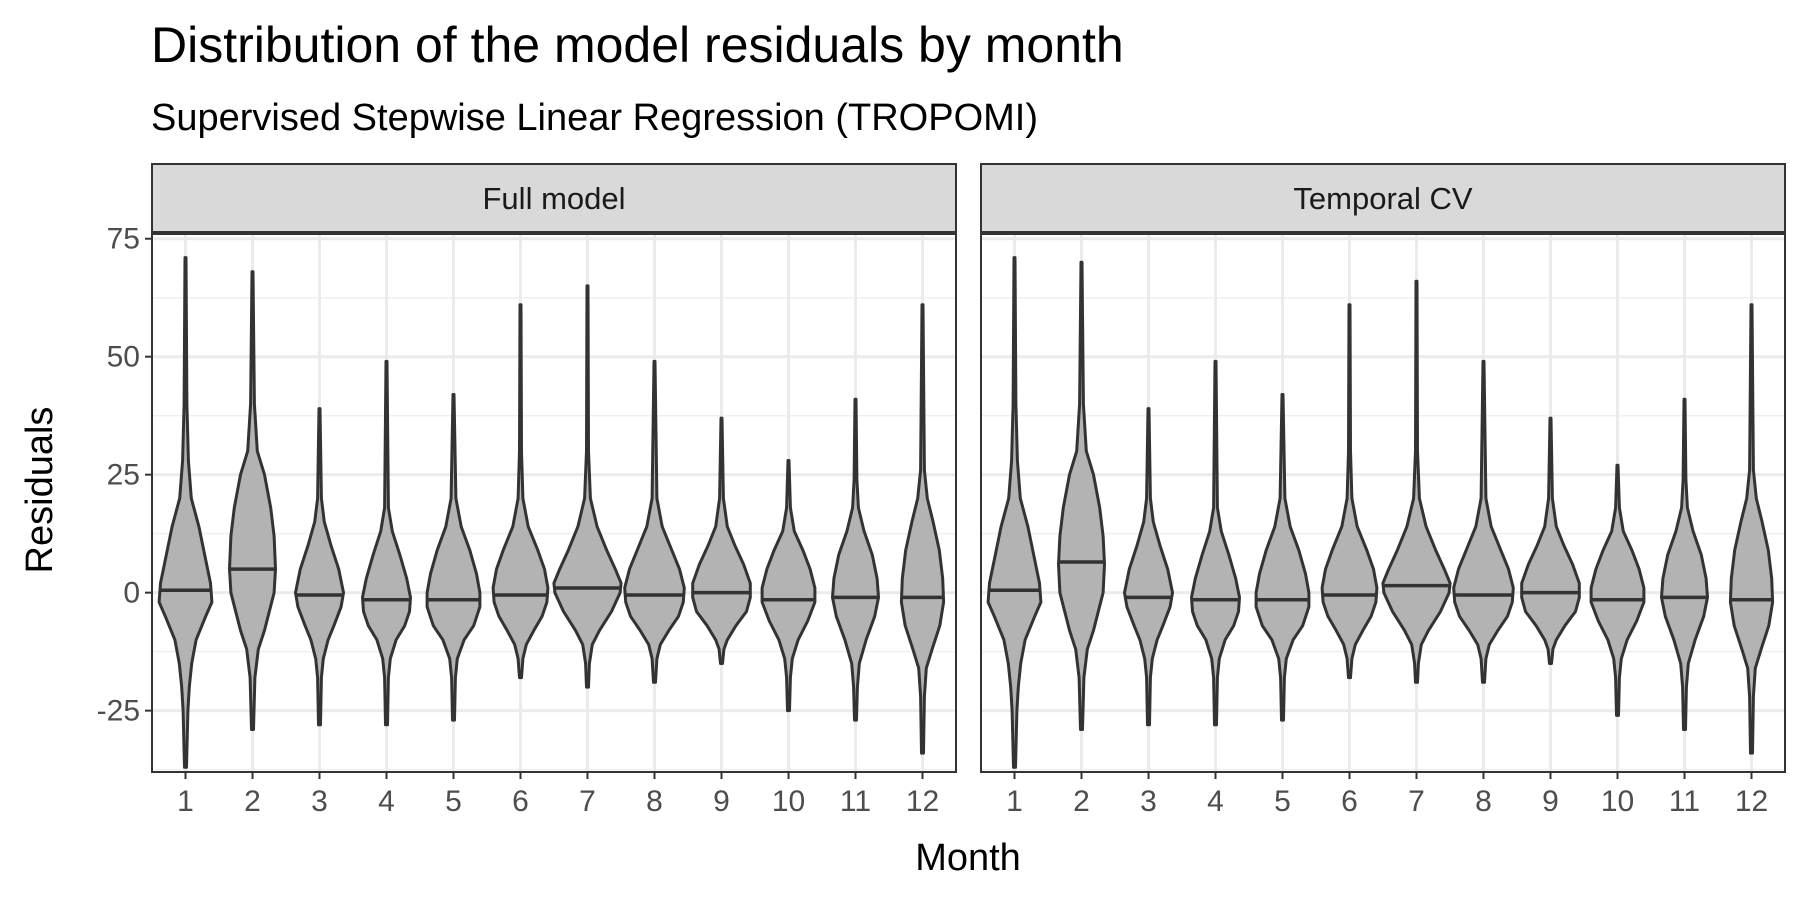  I want to click on facet-strip-label: Temporal CV, so click(1382, 198).